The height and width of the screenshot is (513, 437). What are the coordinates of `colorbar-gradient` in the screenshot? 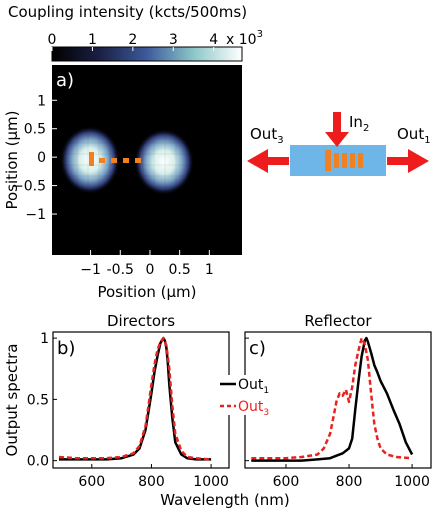 It's located at (147, 54).